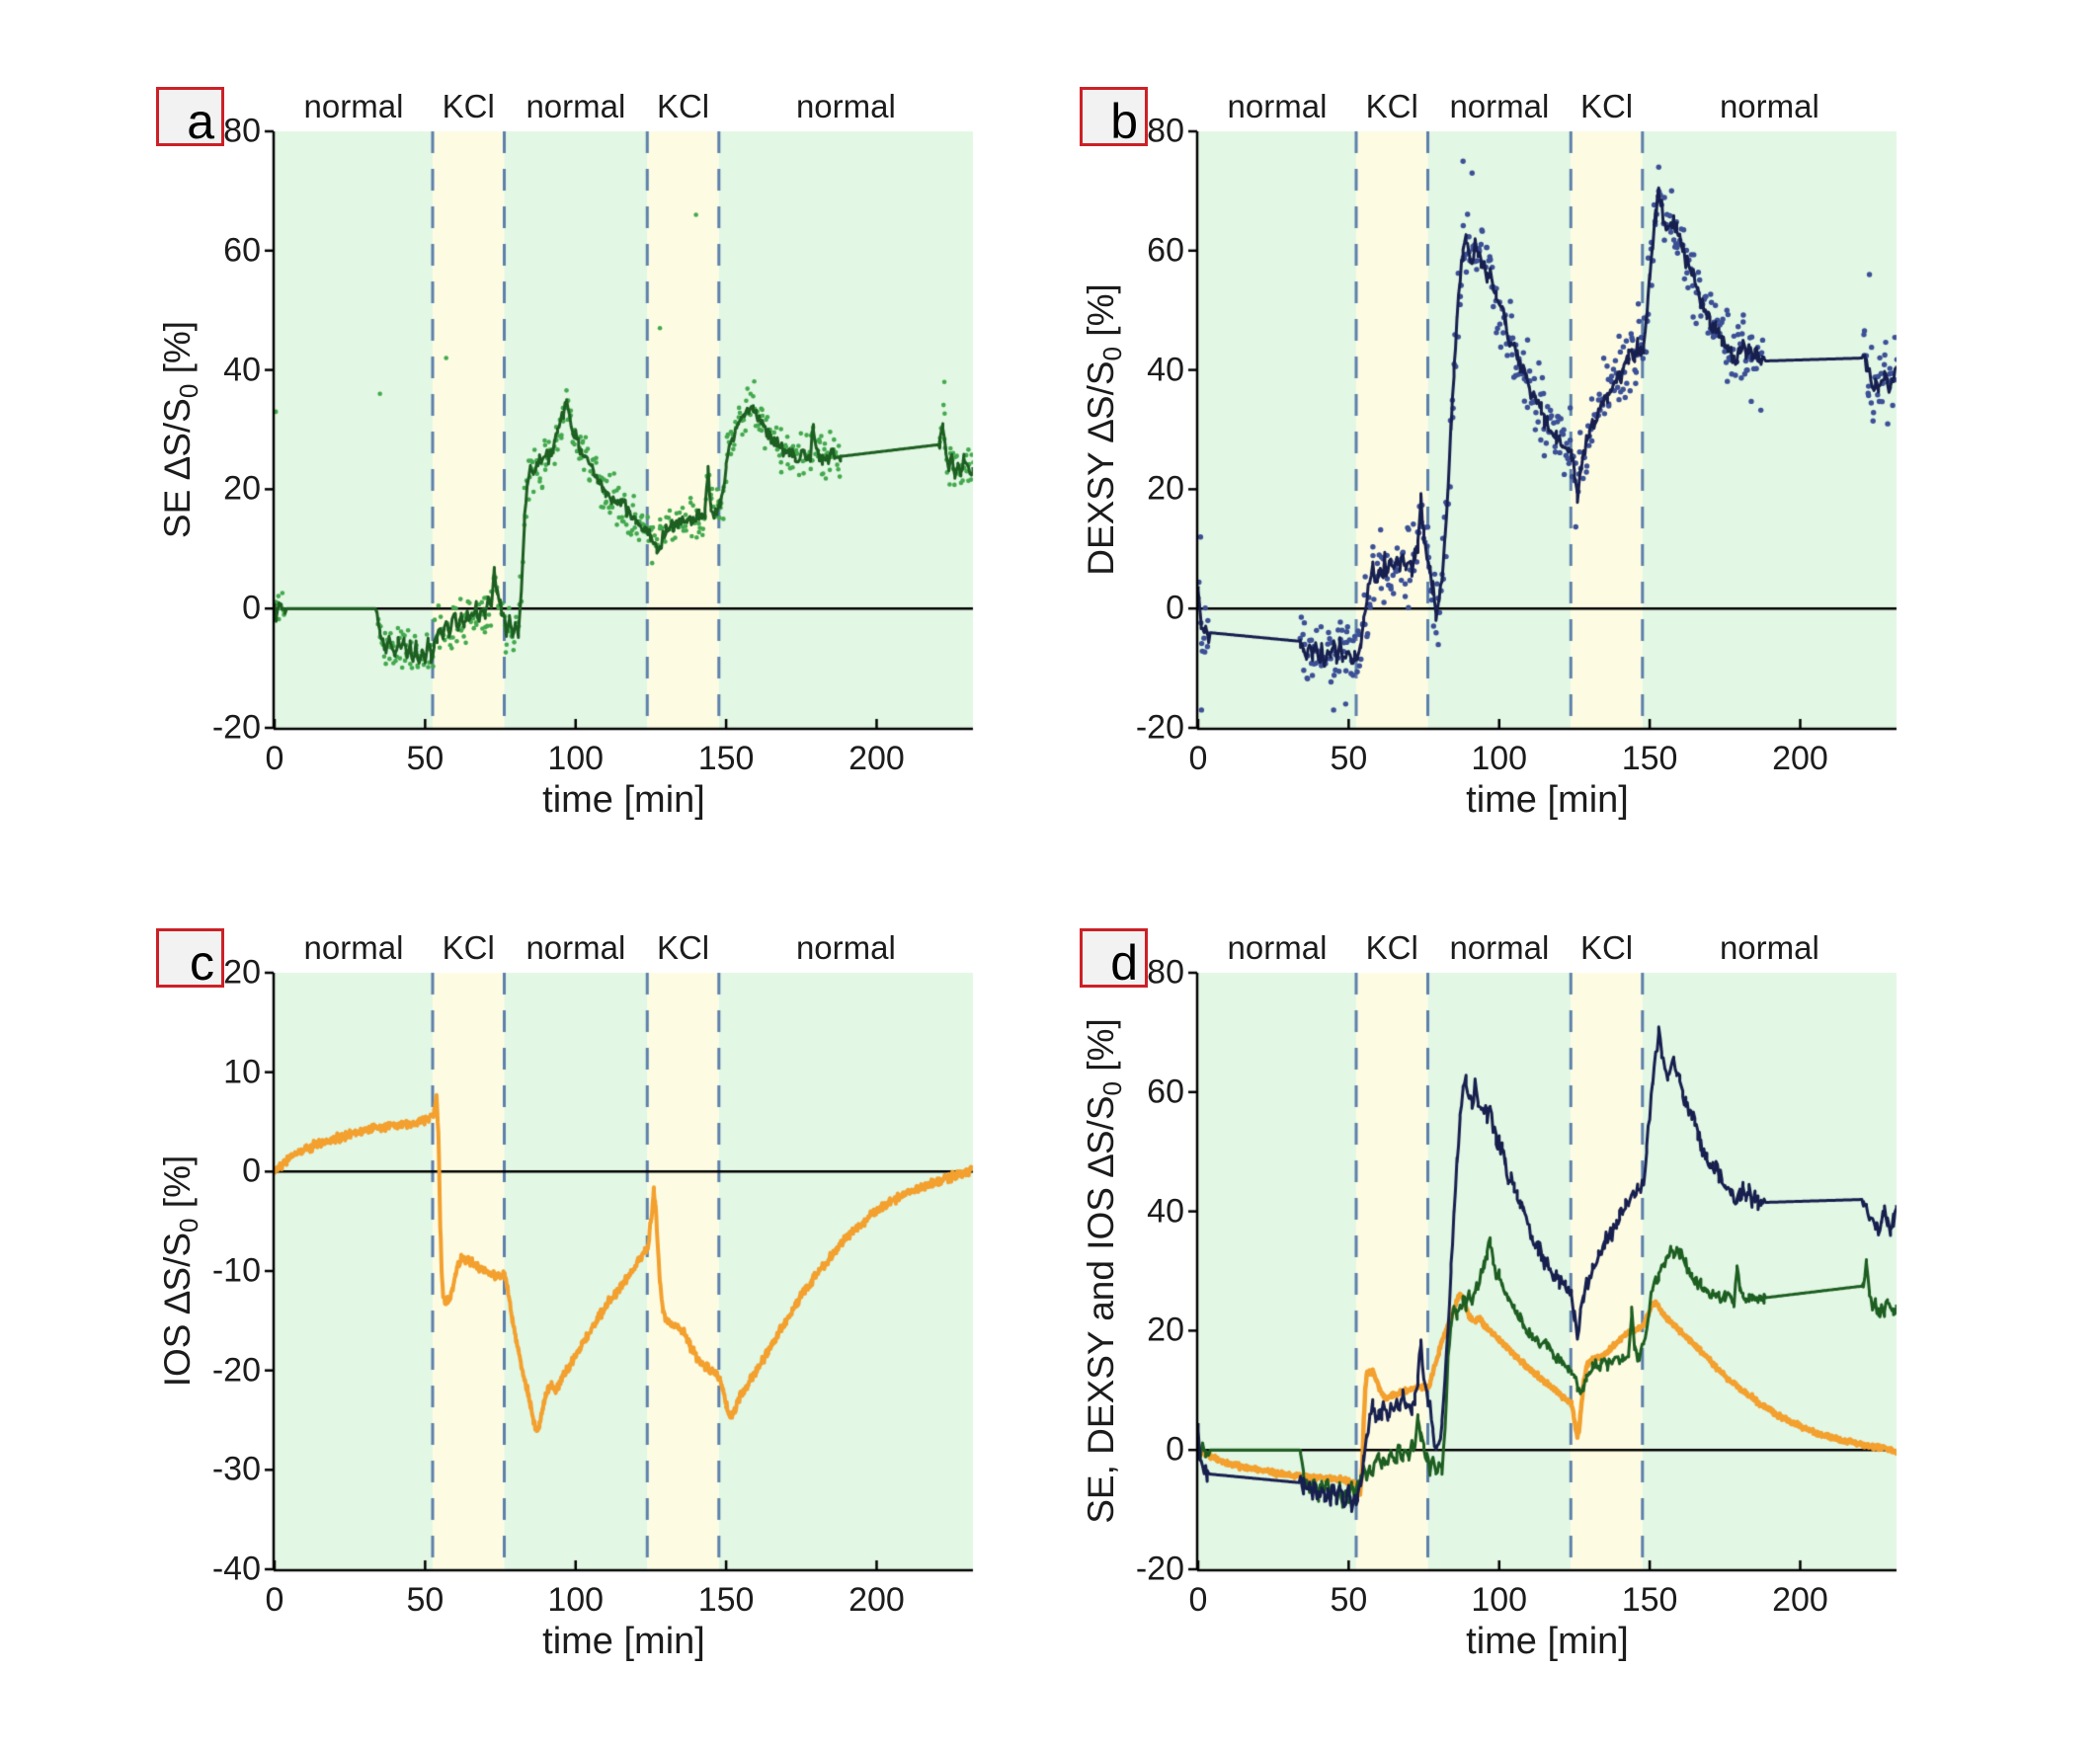 The height and width of the screenshot is (1750, 2100). Describe the element at coordinates (202, 963) in the screenshot. I see `panel-letter: c` at that location.